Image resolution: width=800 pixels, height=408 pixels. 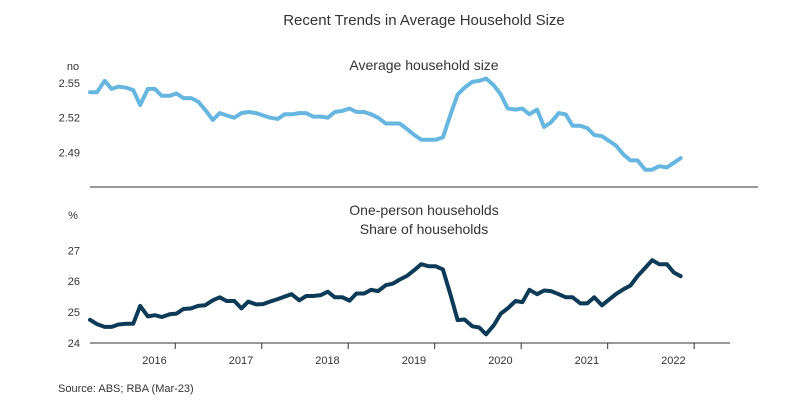 What do you see at coordinates (74, 251) in the screenshot?
I see `y-tick-label: 27` at bounding box center [74, 251].